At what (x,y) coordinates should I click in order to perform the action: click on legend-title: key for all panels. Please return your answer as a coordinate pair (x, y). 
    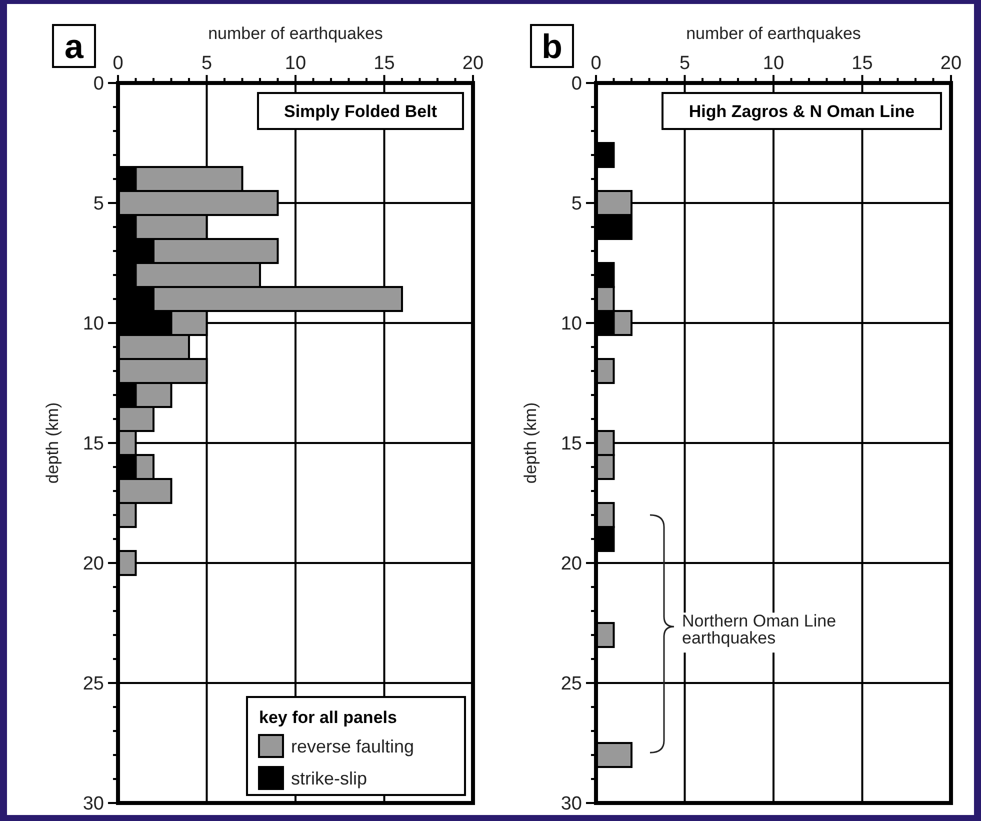
    Looking at the image, I should click on (328, 717).